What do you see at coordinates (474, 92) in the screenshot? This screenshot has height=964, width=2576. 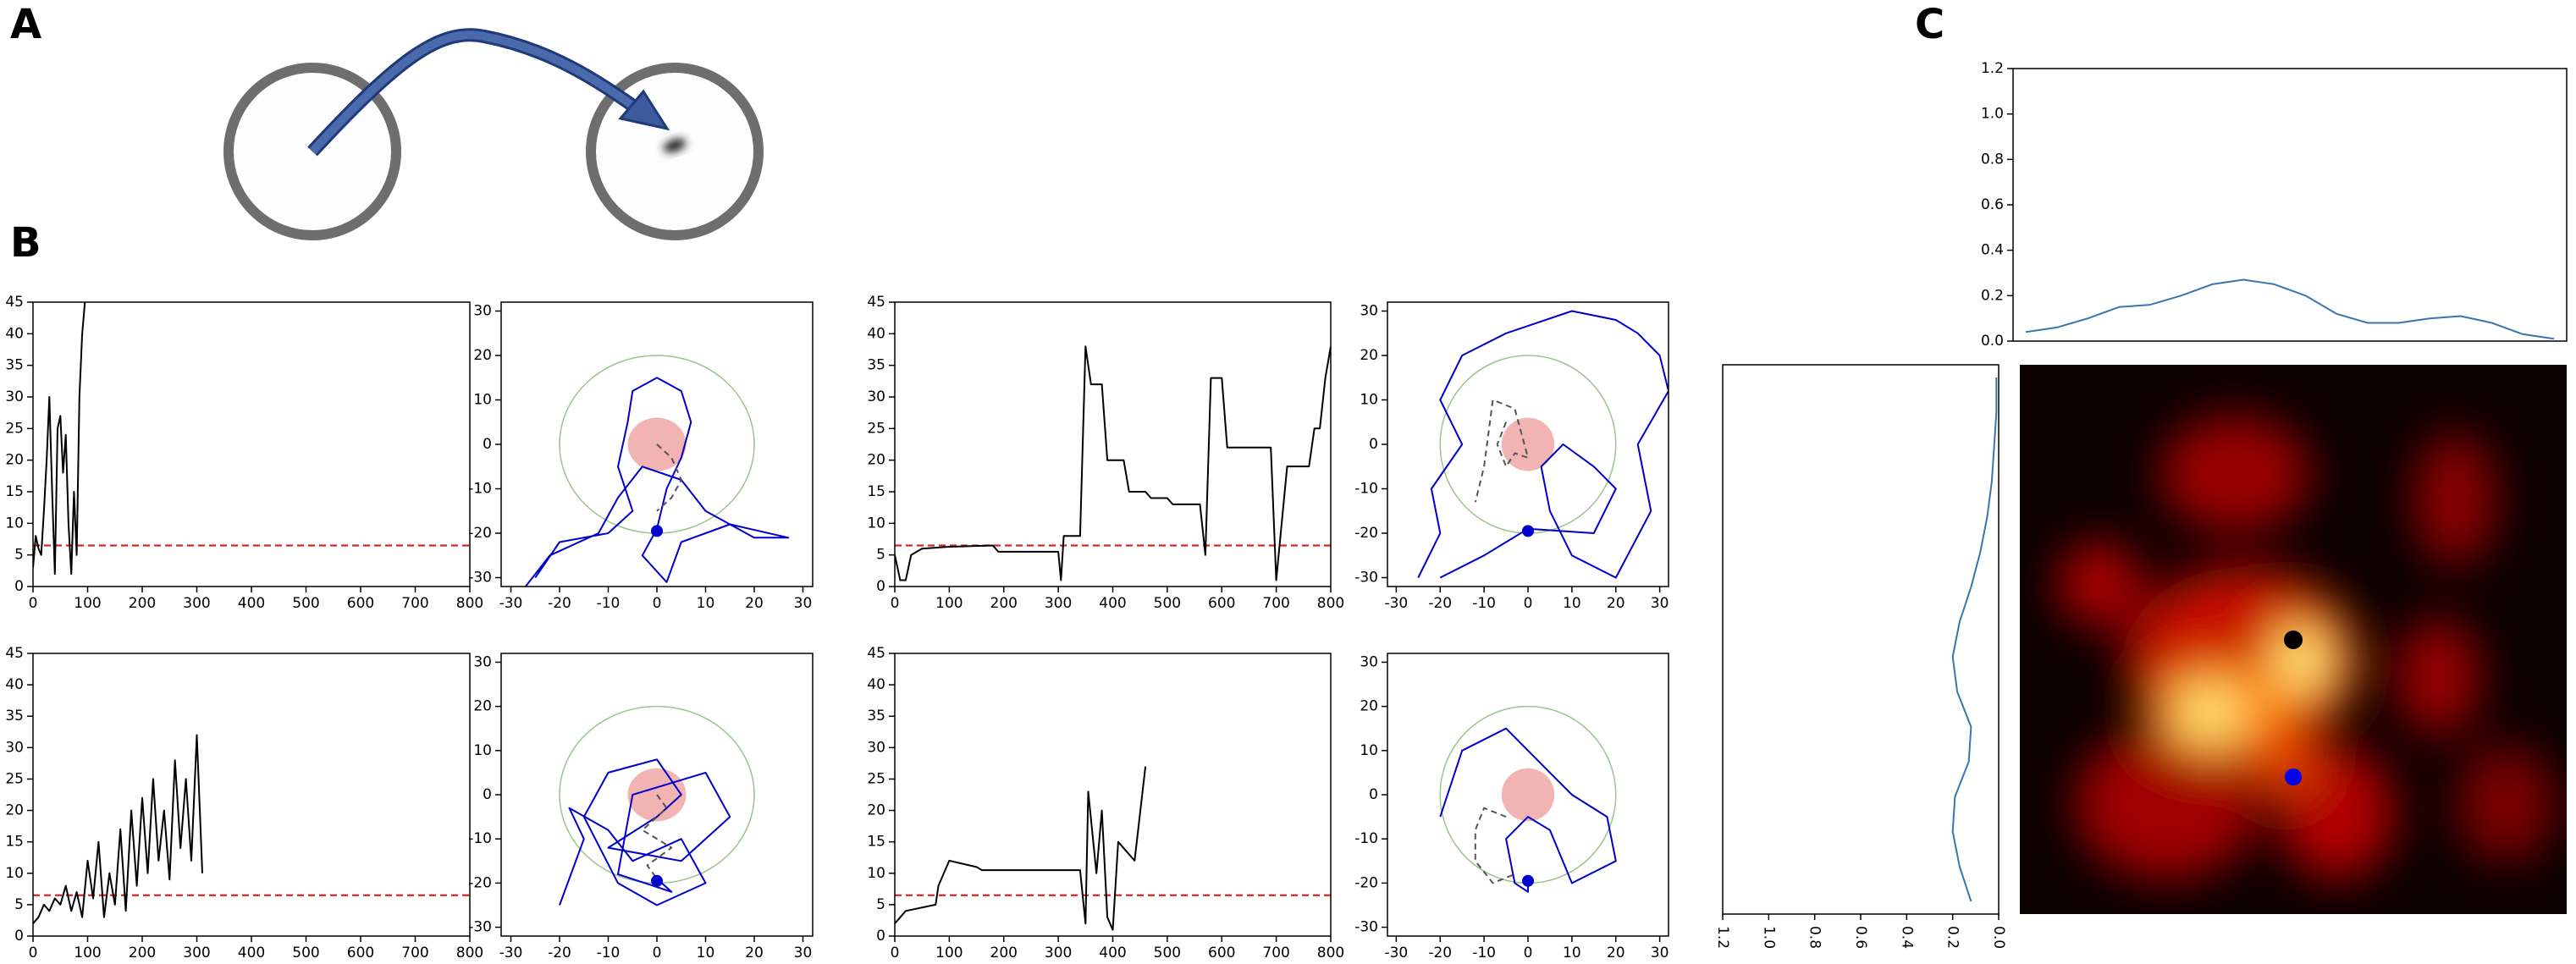 I see `arrow` at bounding box center [474, 92].